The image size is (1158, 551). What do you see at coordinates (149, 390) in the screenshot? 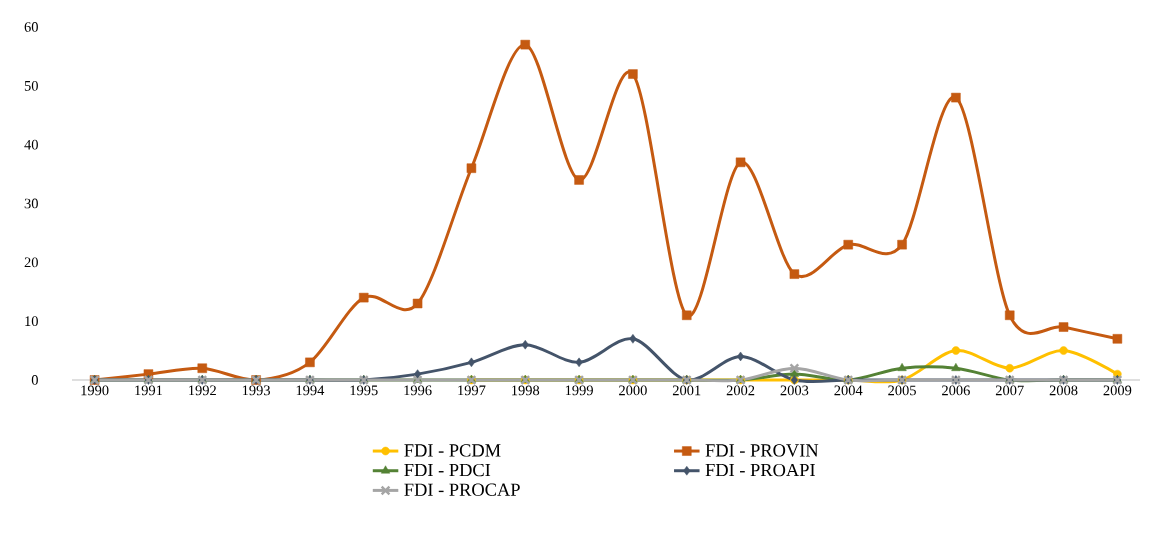
I see `x-tick-label: 1991` at bounding box center [149, 390].